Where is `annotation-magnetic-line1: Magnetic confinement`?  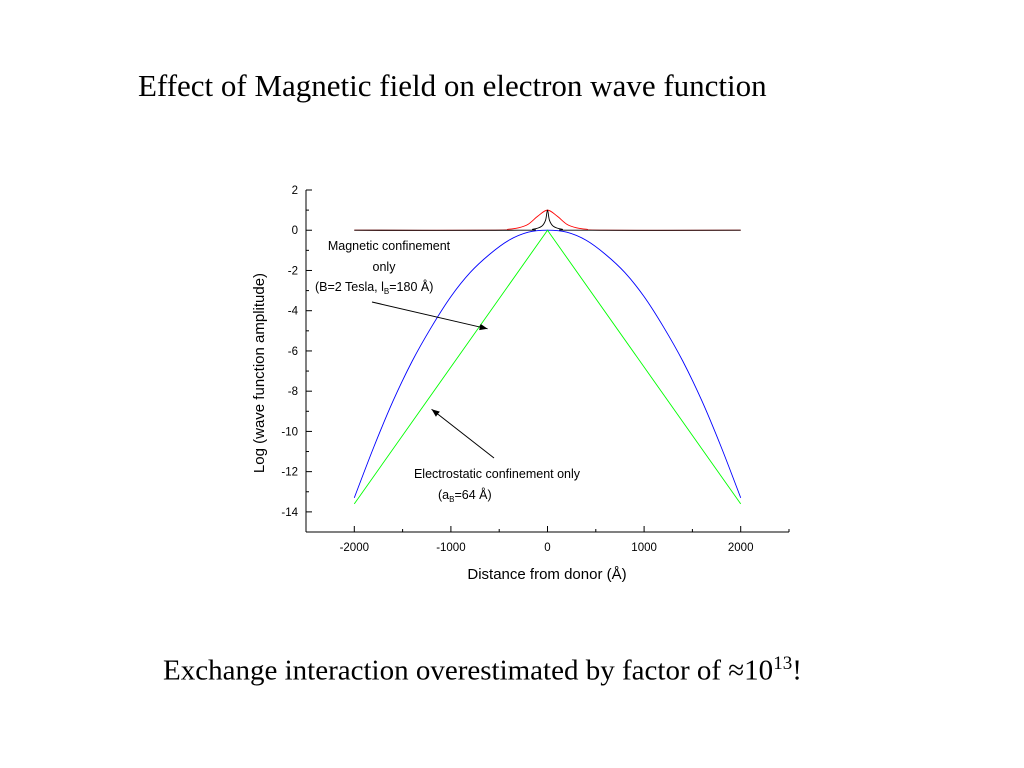
annotation-magnetic-line1: Magnetic confinement is located at coordinates (389, 246).